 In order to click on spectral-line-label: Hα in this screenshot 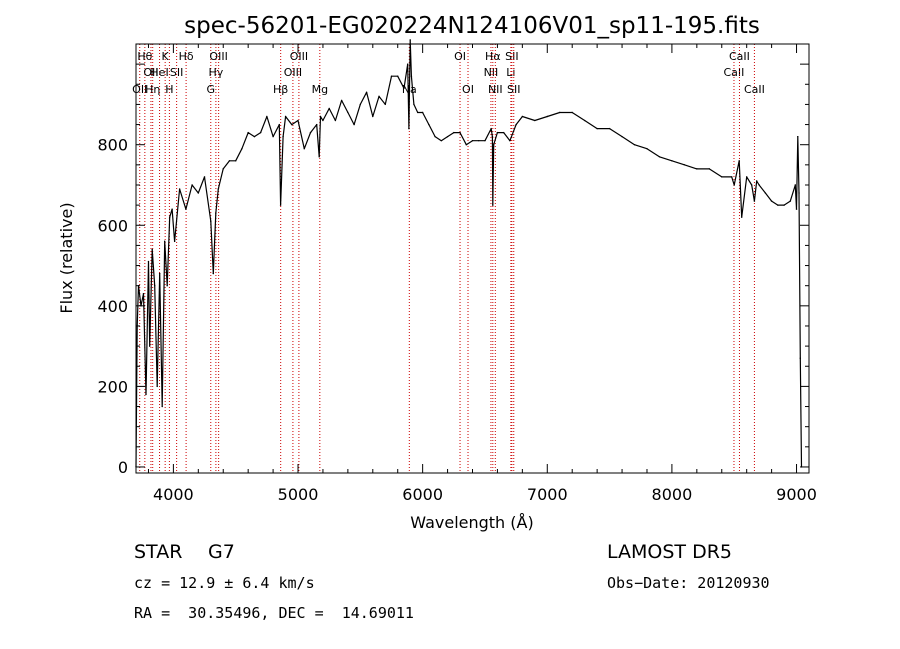, I will do `click(493, 56)`.